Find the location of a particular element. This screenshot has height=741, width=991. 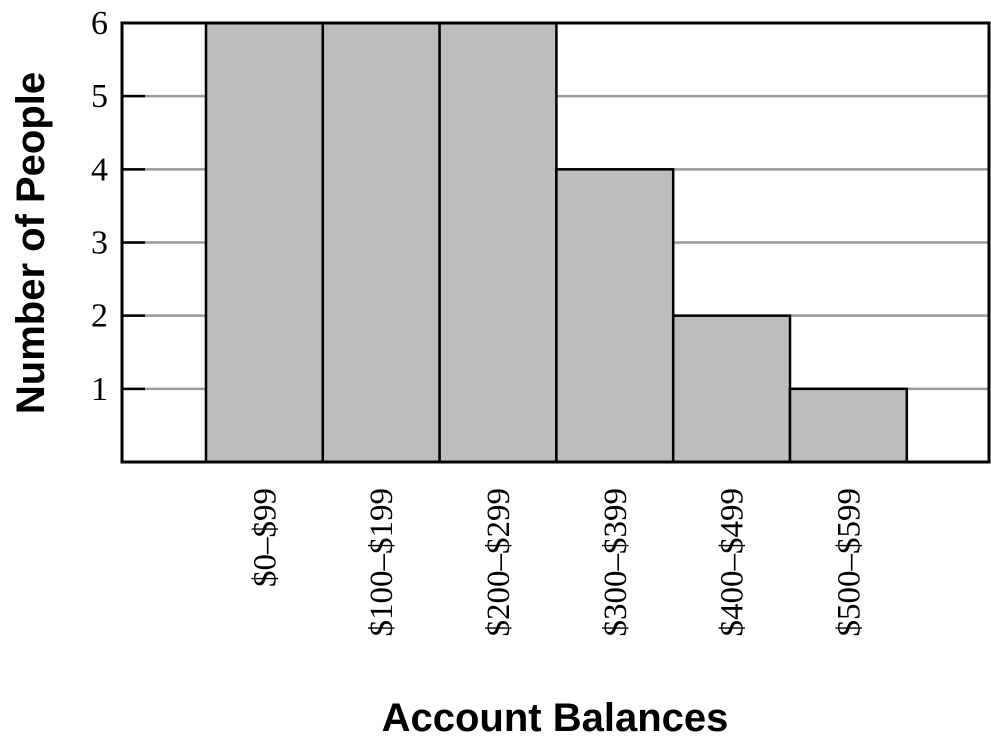

x-axis-title: Account Balances is located at coordinates (555, 718).